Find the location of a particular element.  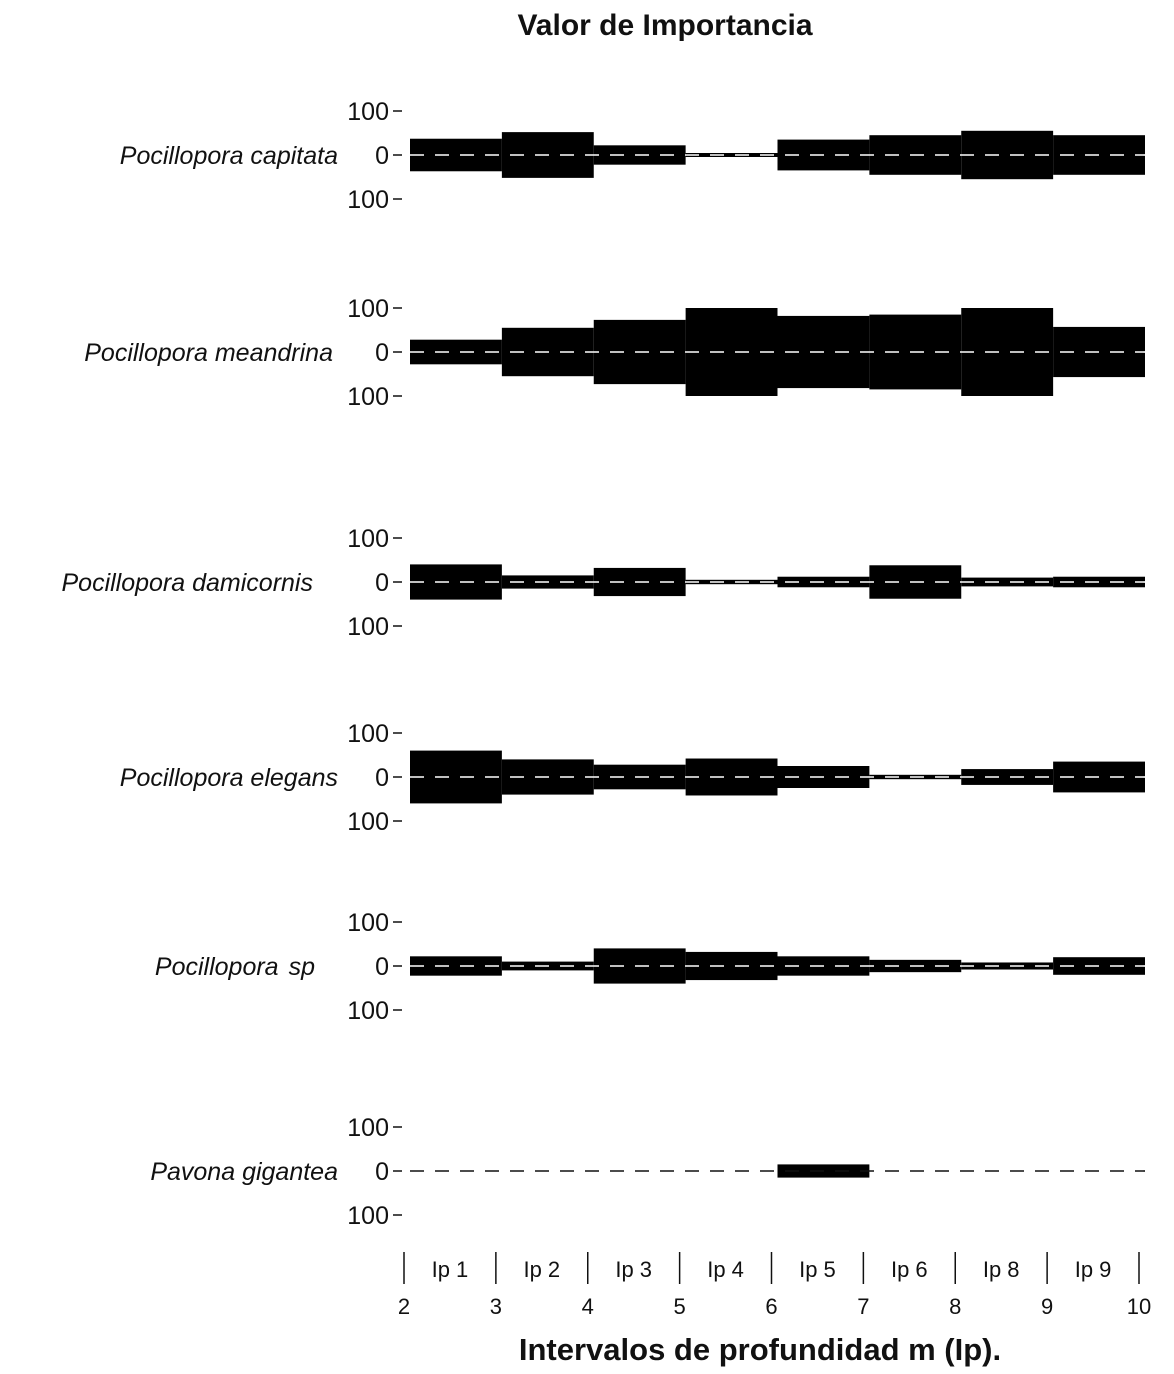

species-name: Pocillopora capitata is located at coordinates (229, 156).